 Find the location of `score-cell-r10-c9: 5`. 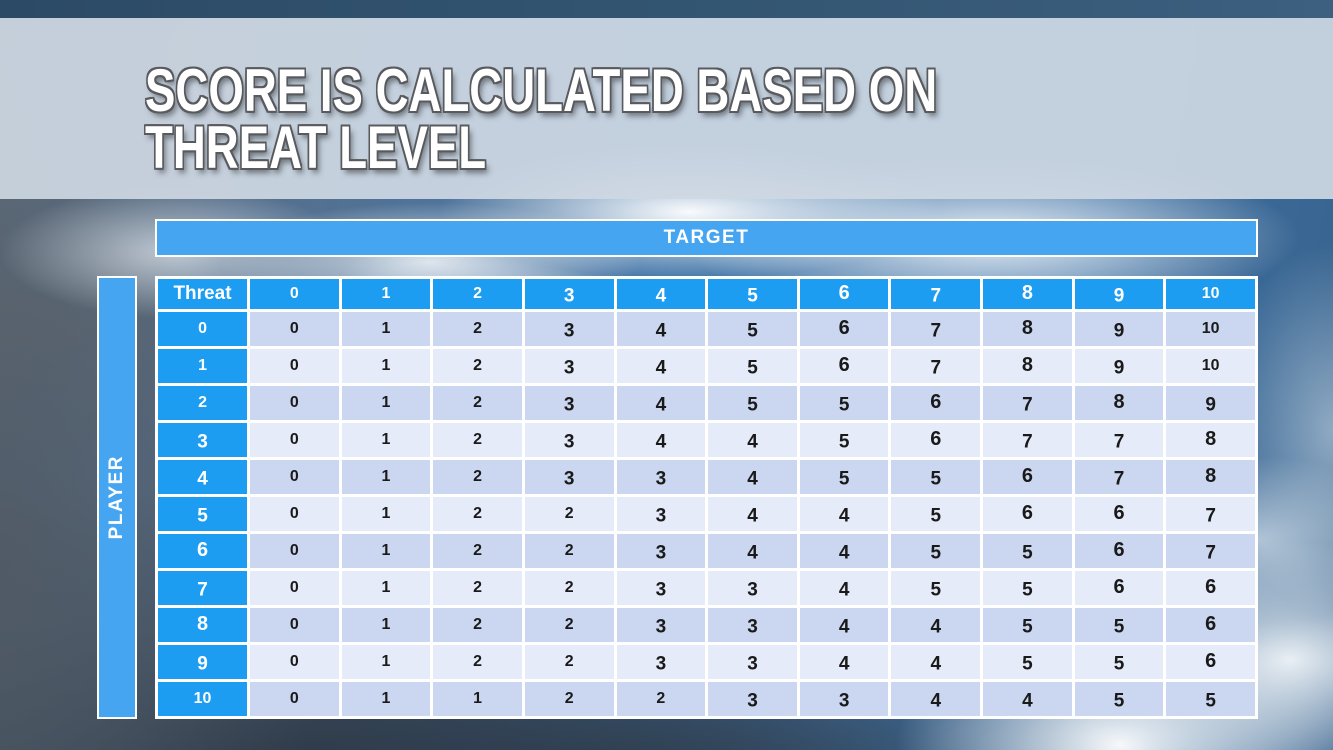

score-cell-r10-c9: 5 is located at coordinates (1119, 699).